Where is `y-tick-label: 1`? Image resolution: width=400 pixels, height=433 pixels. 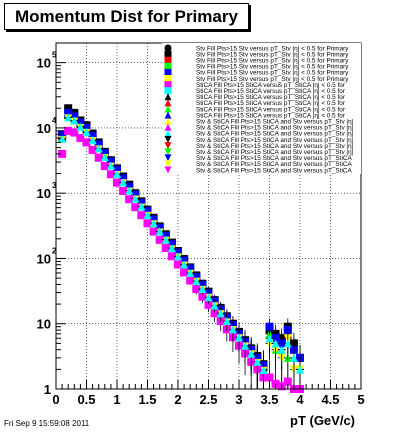 y-tick-label: 1 is located at coordinates (47, 389).